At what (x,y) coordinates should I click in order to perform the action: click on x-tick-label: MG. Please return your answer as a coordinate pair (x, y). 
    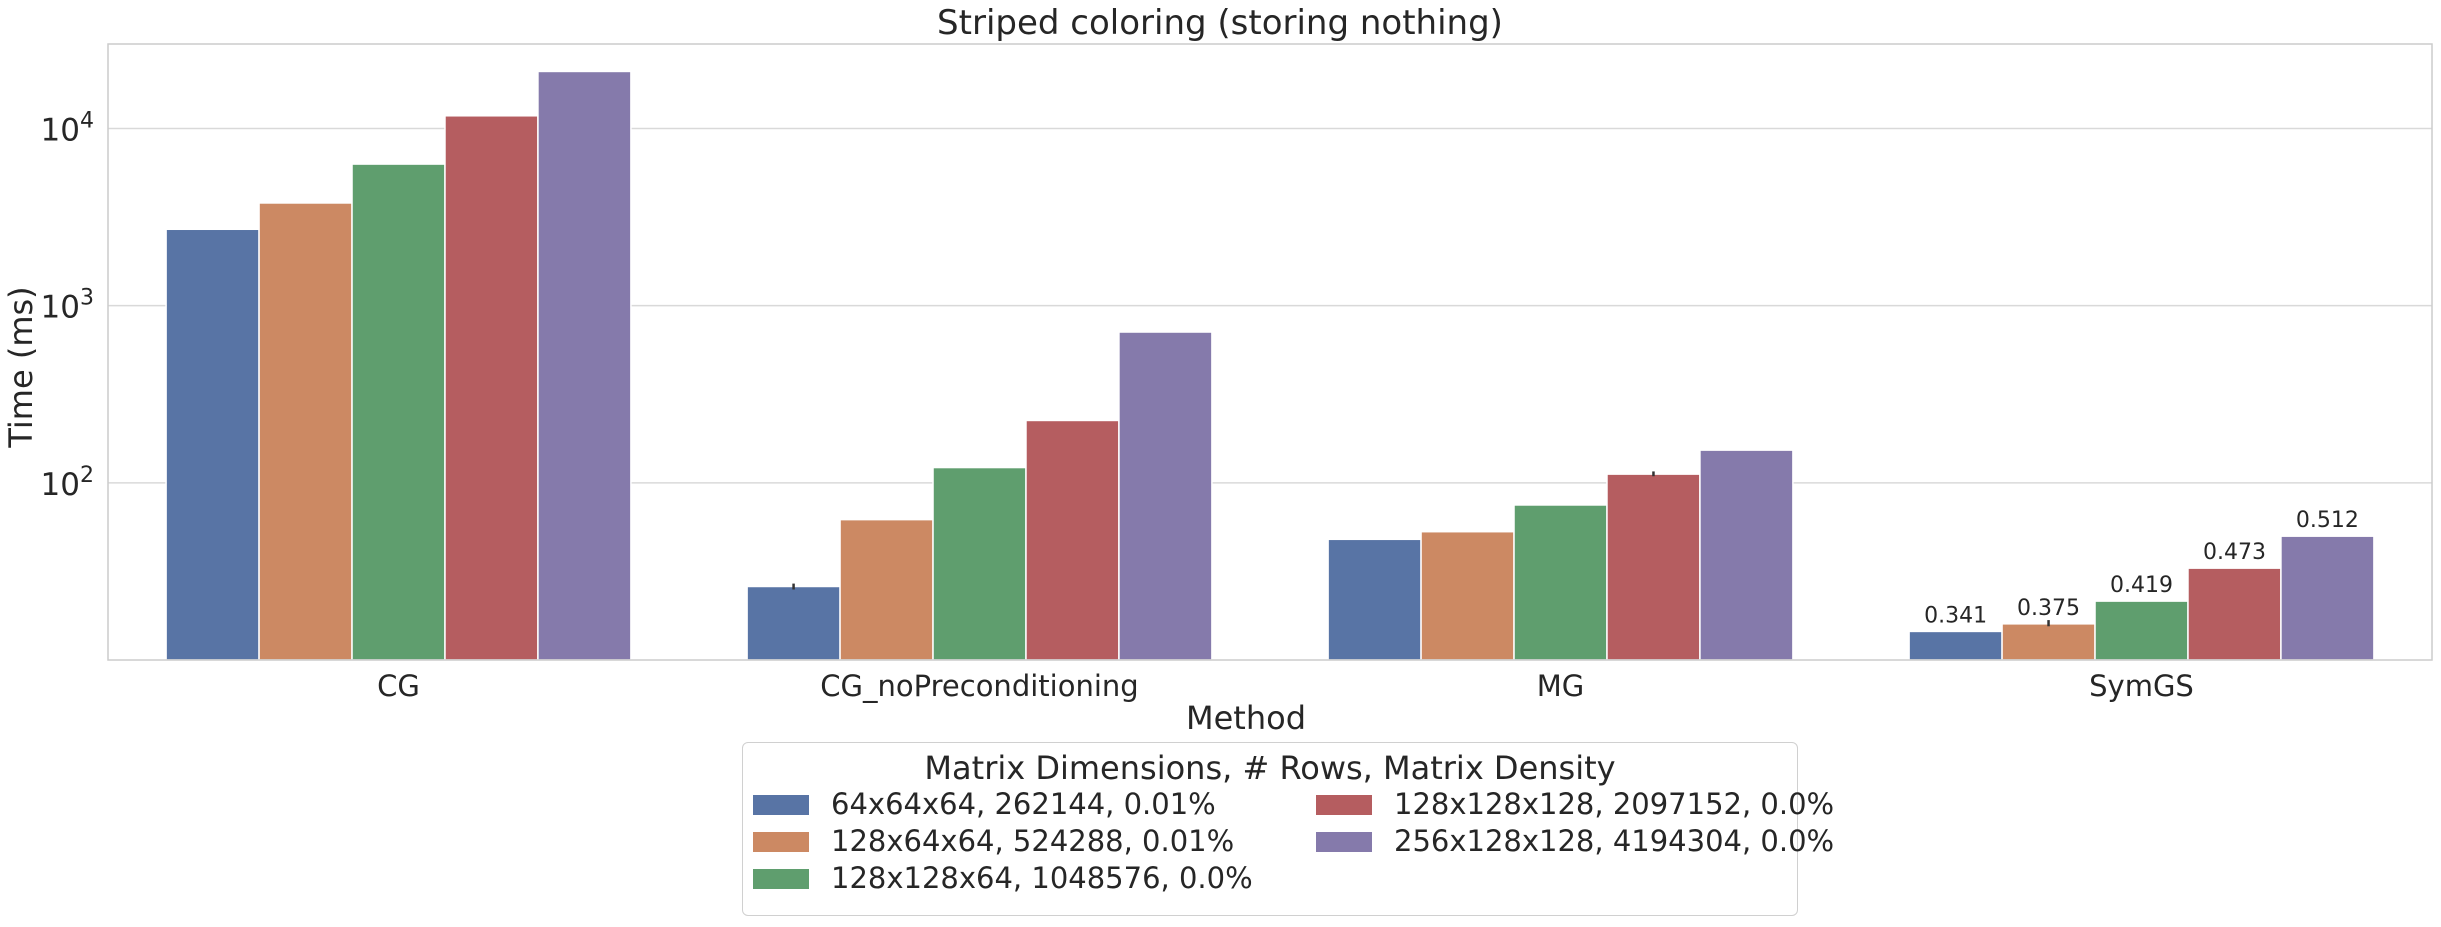
    Looking at the image, I should click on (1561, 686).